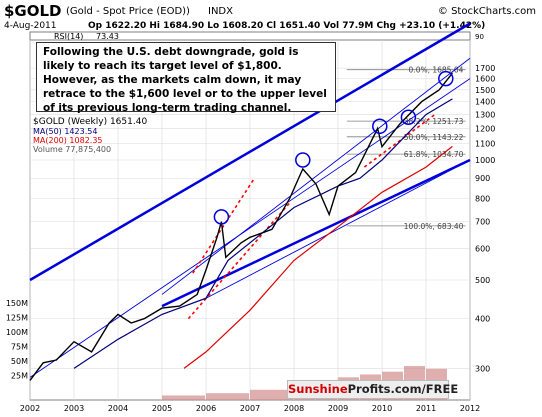 The width and height of the screenshot is (542, 417). Describe the element at coordinates (485, 128) in the screenshot. I see `y-tick-1200: 1200` at that location.